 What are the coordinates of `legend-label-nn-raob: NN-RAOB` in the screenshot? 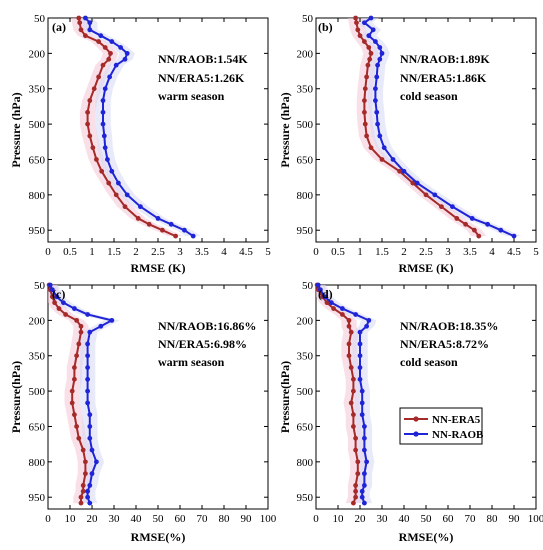 It's located at (458, 435).